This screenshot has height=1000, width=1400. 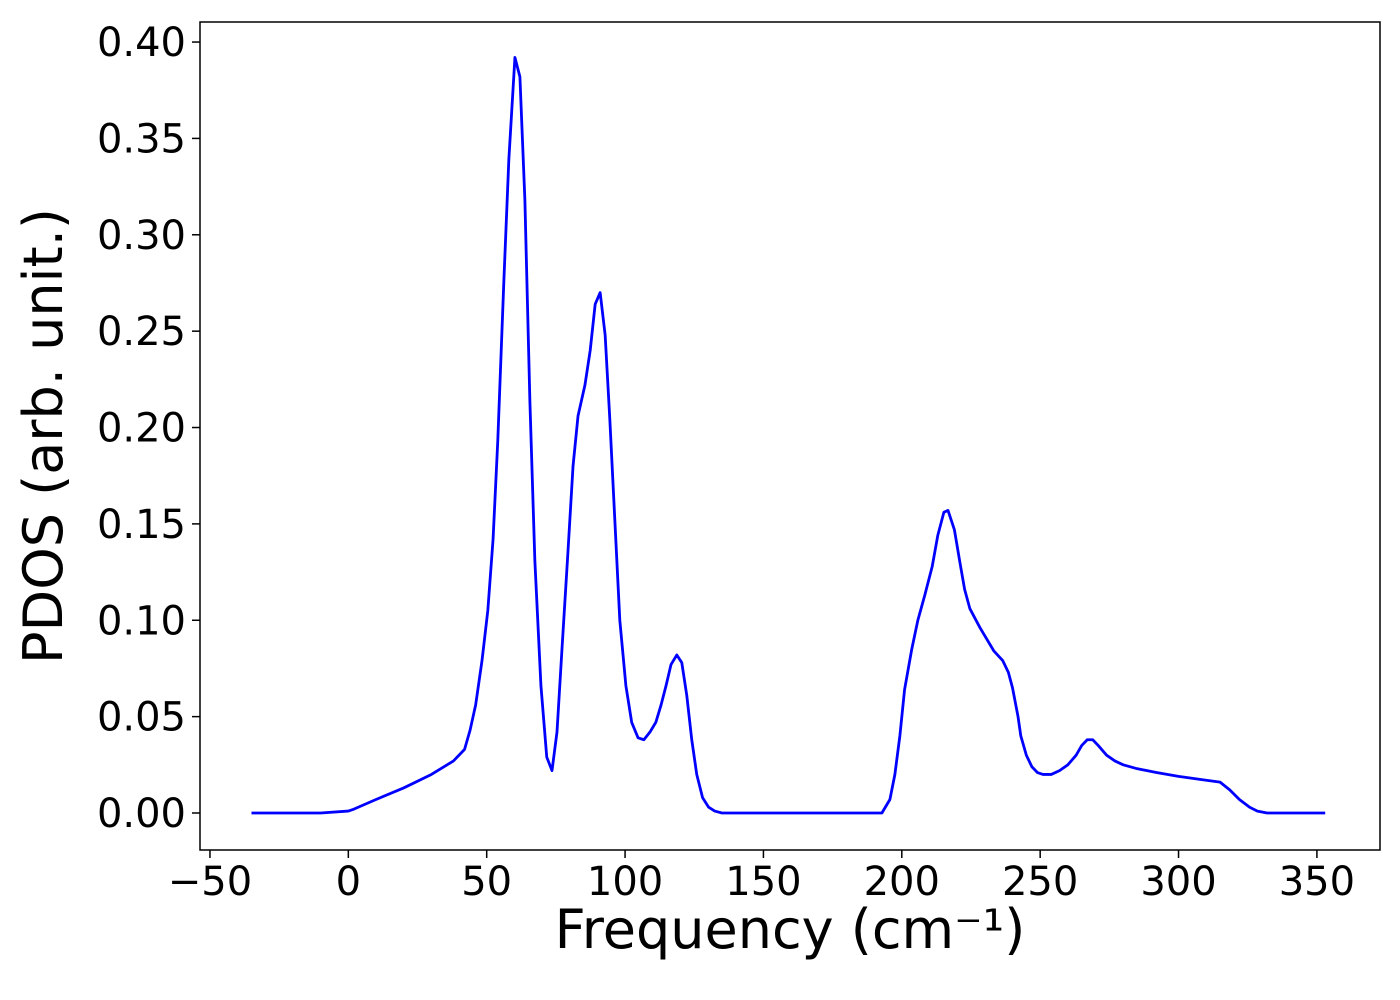 What do you see at coordinates (790, 929) in the screenshot?
I see `x-axis-label: Frequency (cm⁻¹)` at bounding box center [790, 929].